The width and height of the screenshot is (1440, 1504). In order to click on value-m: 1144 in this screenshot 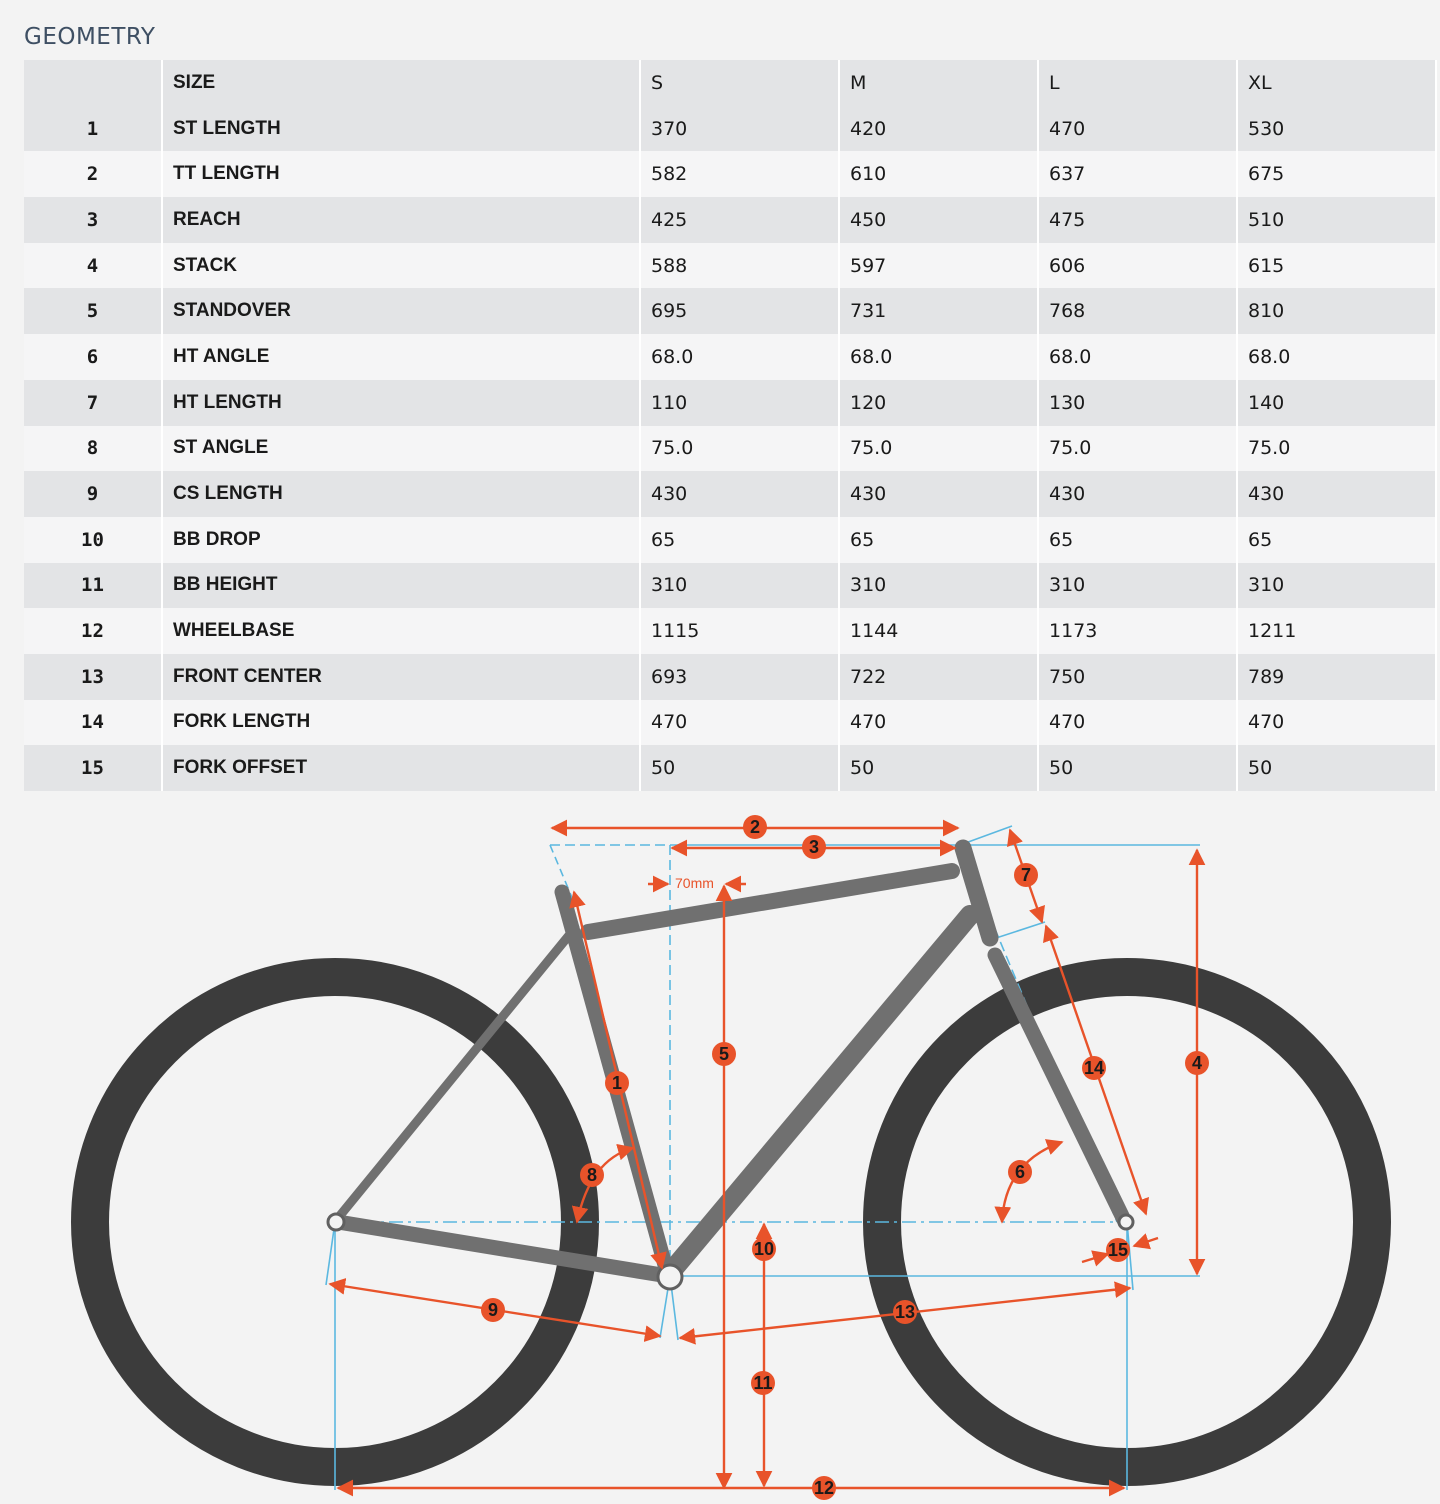, I will do `click(939, 631)`.